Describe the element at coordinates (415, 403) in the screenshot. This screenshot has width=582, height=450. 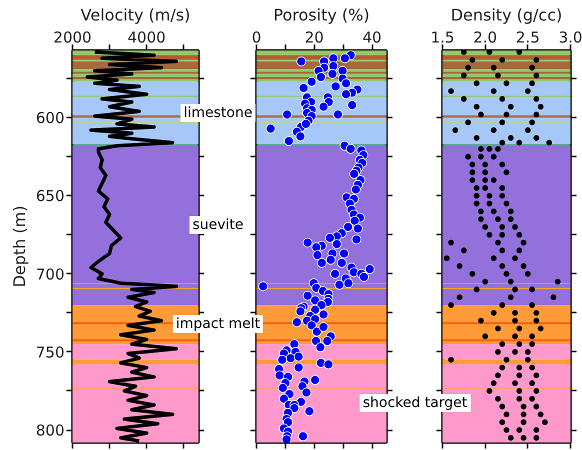
I see `band-label: shocked target` at that location.